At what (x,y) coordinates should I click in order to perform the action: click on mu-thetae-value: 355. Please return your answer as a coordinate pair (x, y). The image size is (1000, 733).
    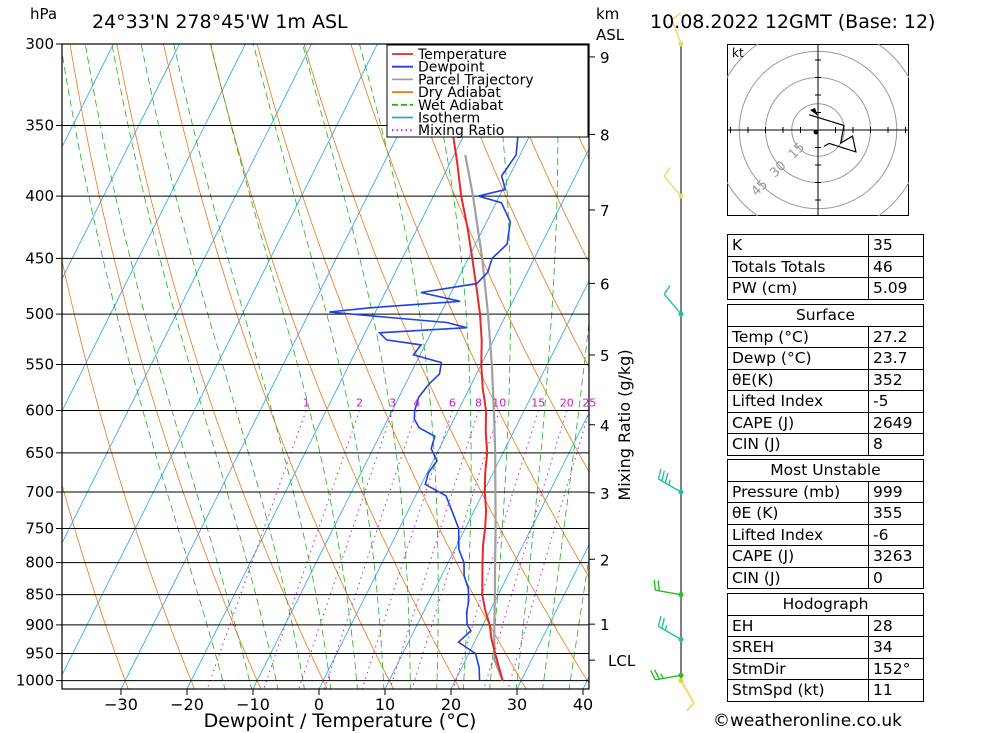
    Looking at the image, I should click on (896, 513).